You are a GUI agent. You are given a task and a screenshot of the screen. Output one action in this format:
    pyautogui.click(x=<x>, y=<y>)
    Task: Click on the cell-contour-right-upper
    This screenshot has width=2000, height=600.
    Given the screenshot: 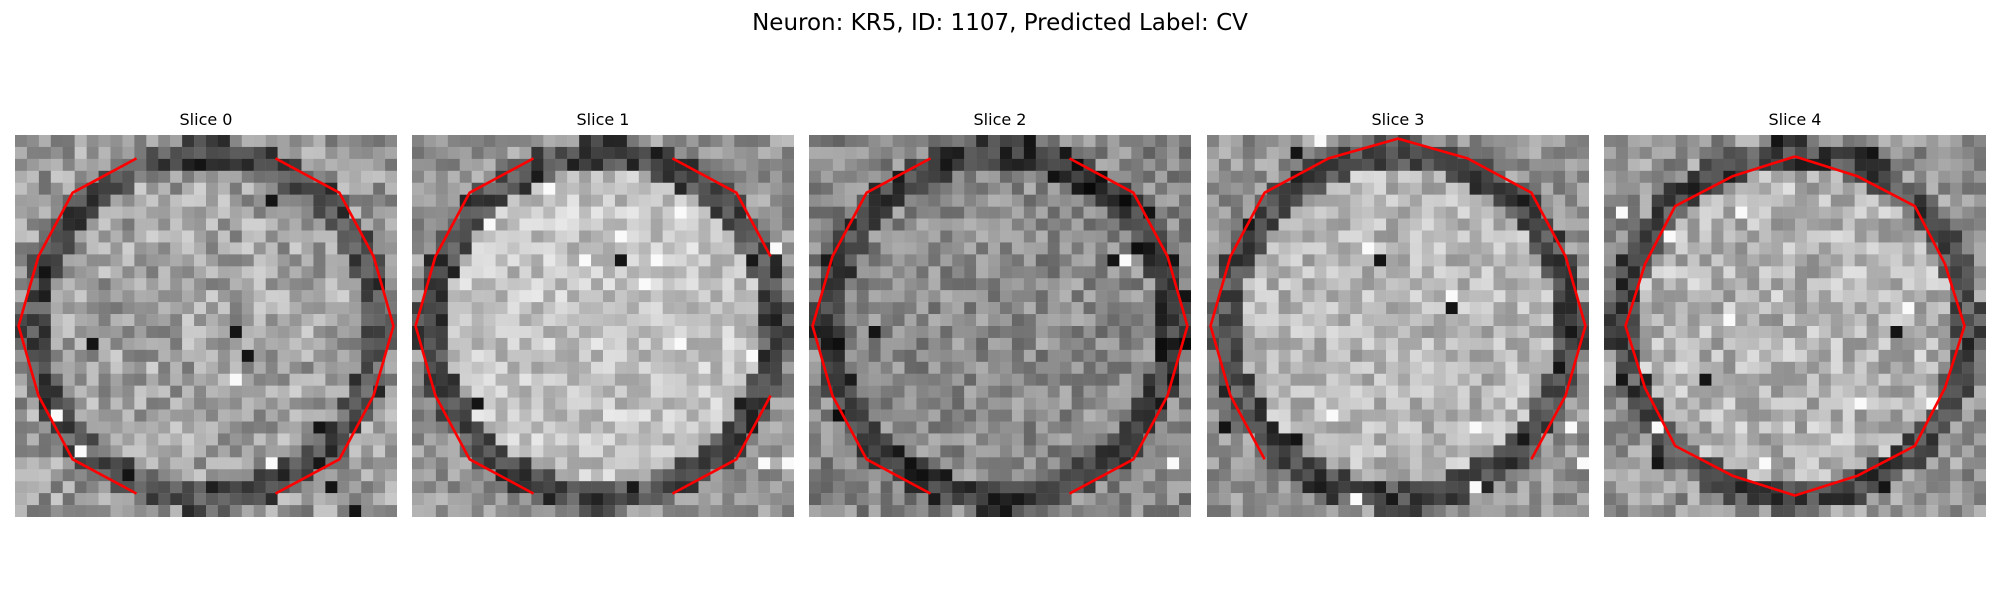 What is the action you would take?
    pyautogui.click(x=721, y=207)
    